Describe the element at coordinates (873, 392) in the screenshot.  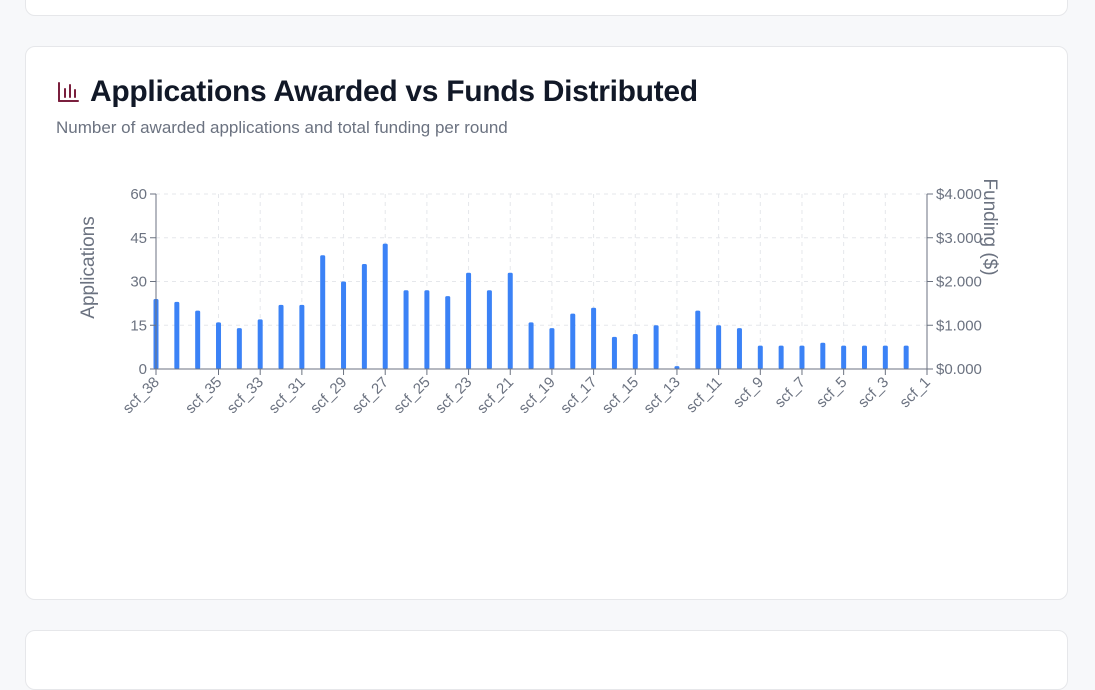
I see `x-tick-label: scf_3` at that location.